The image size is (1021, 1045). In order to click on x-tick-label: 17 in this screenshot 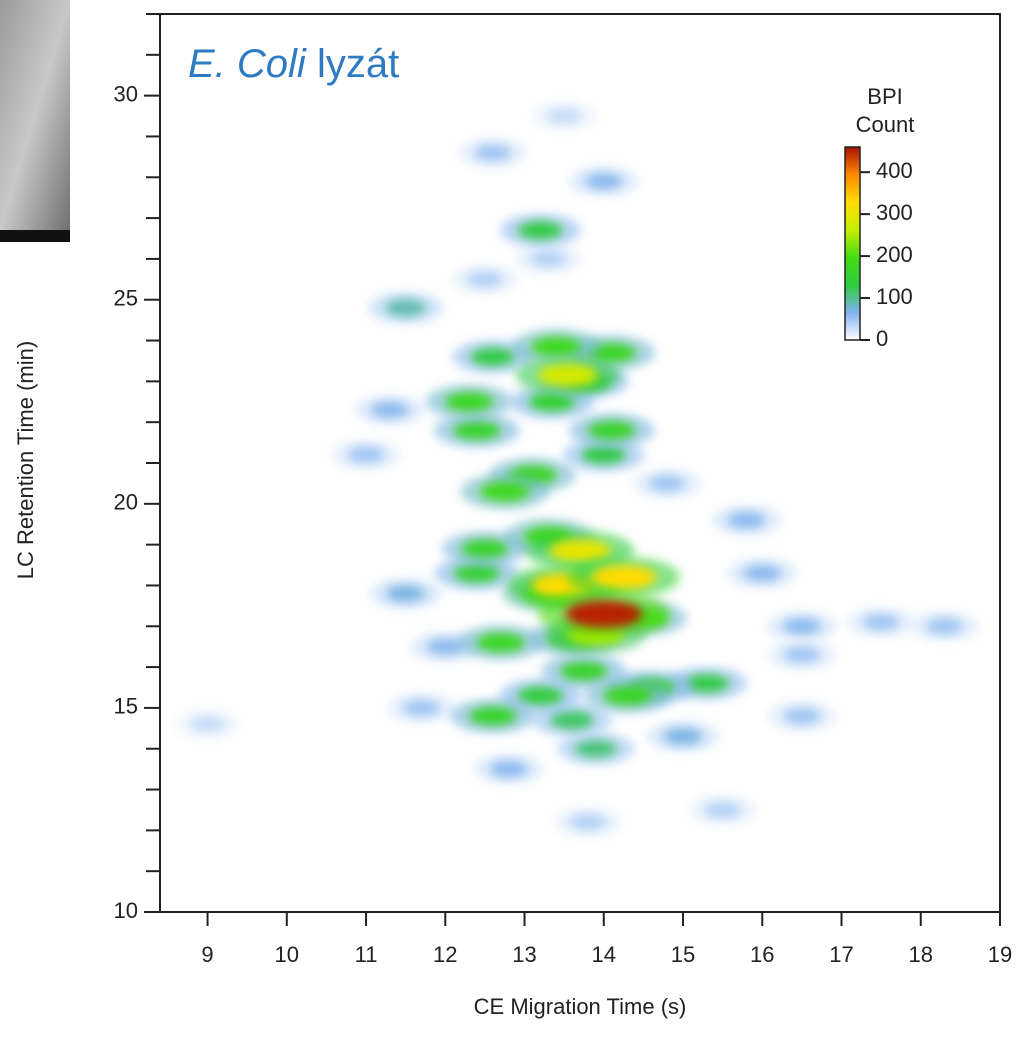, I will do `click(841, 954)`.